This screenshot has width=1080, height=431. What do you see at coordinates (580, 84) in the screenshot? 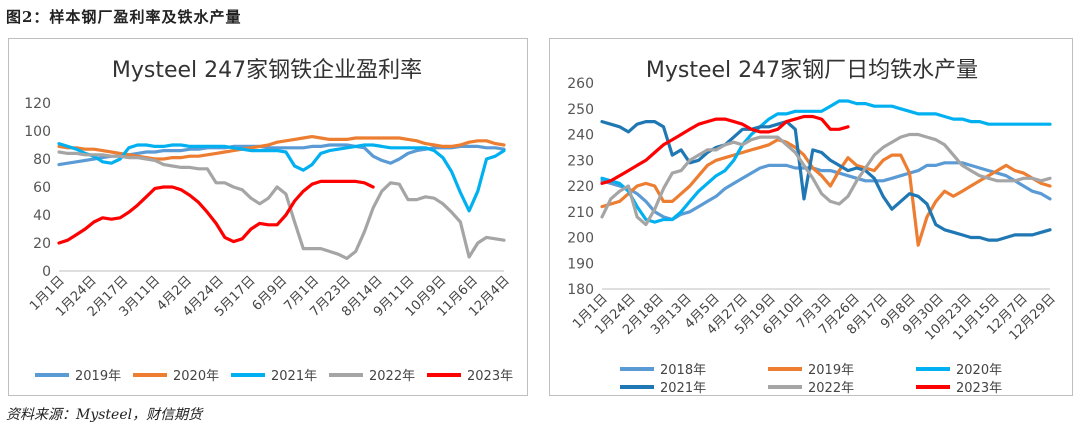
I see `y-tick-label: 260` at bounding box center [580, 84].